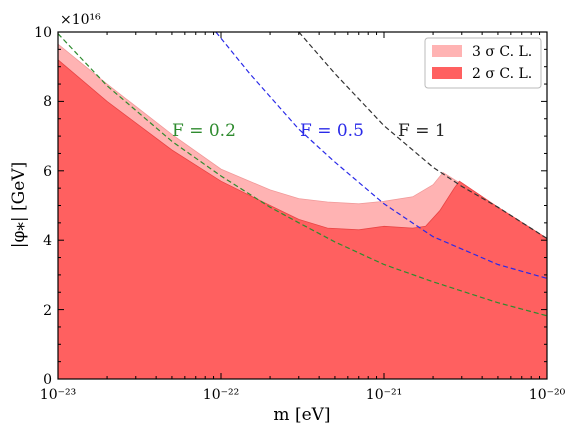  Describe the element at coordinates (301, 415) in the screenshot. I see `x-axis-label: m [eV]` at that location.